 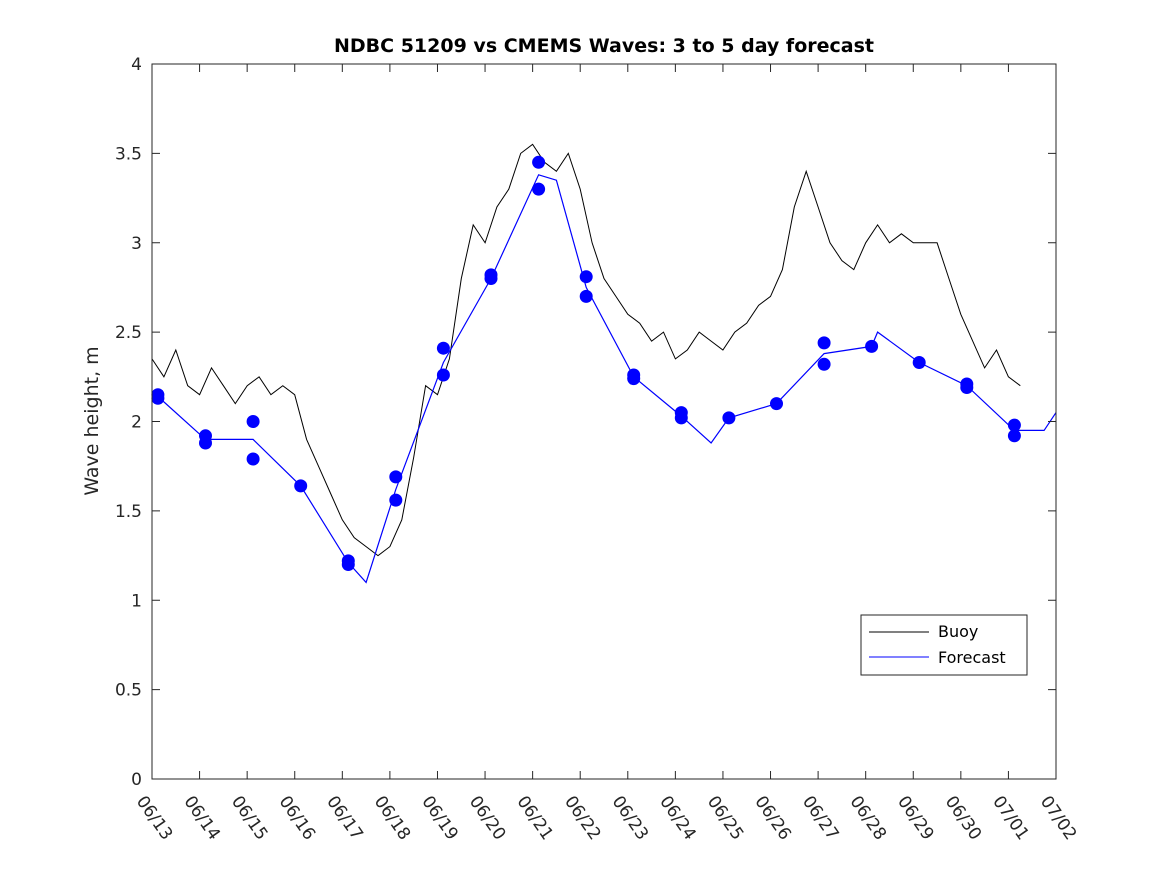 What do you see at coordinates (128, 154) in the screenshot?
I see `y-tick-label: 3.5` at bounding box center [128, 154].